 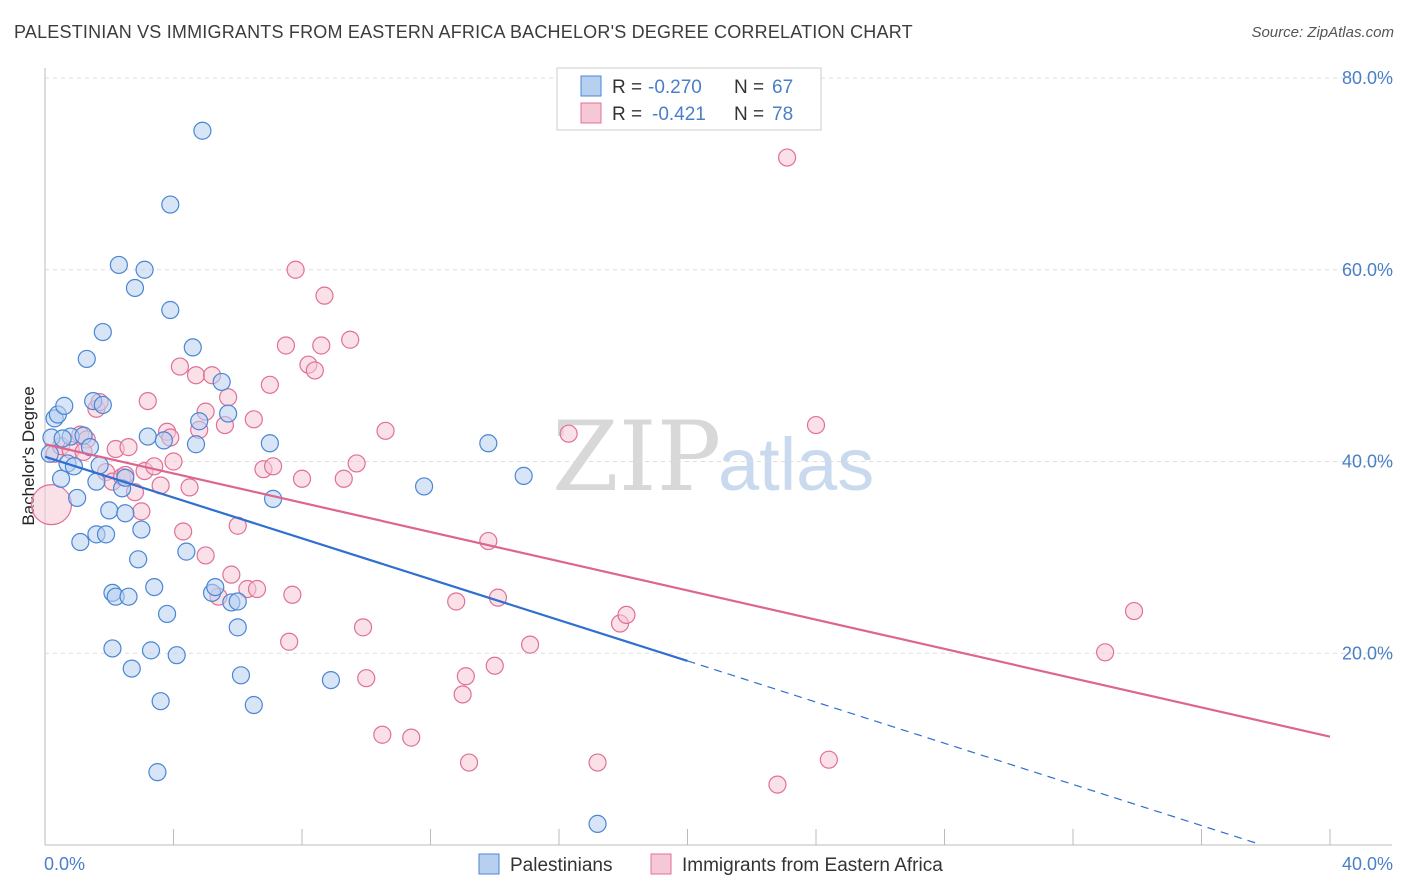 What do you see at coordinates (689, 99) in the screenshot?
I see `correlation-legend: R = -0.270 N = 67 R = -0.421 N = 78` at bounding box center [689, 99].